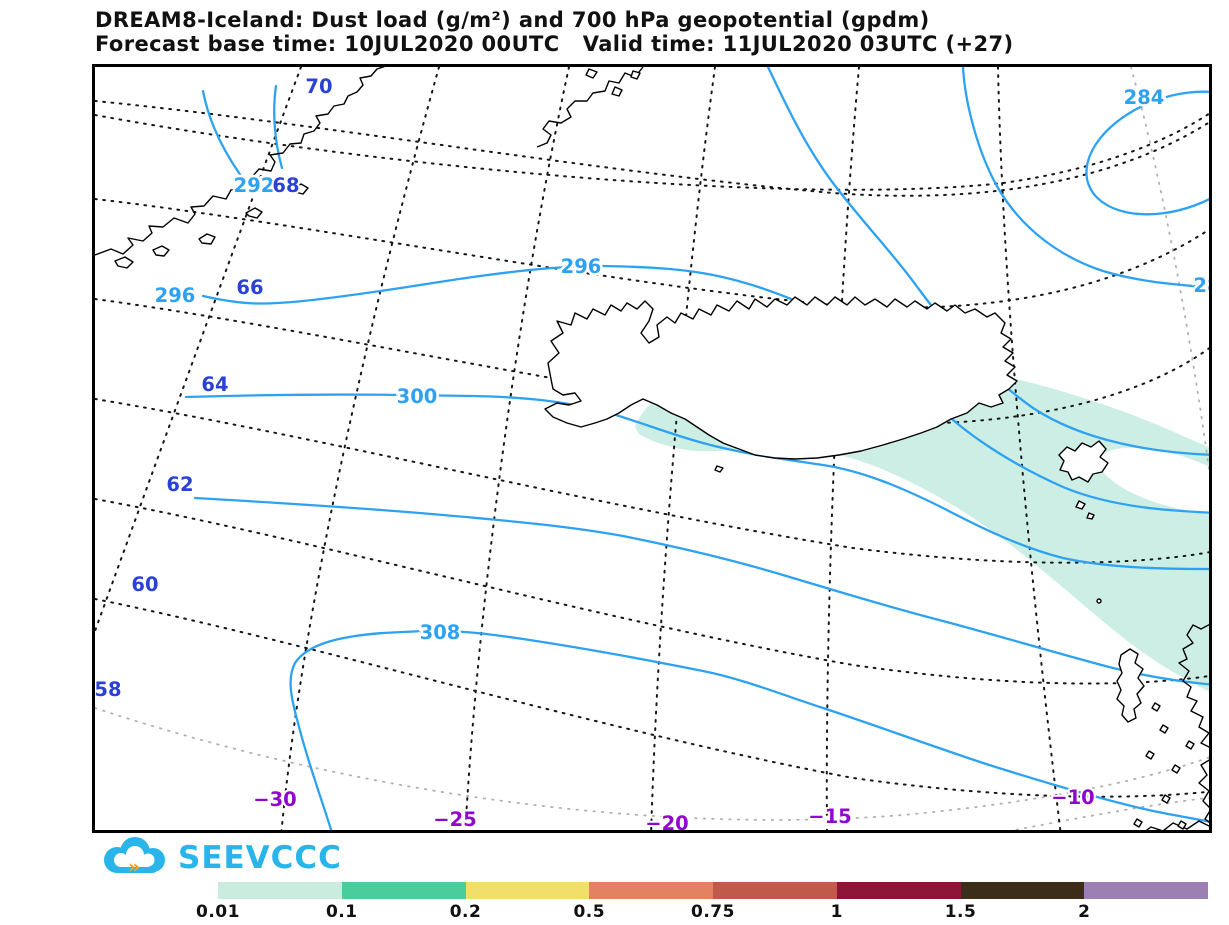 Image resolution: width=1229 pixels, height=925 pixels. I want to click on contour-label-284: 284, so click(1144, 97).